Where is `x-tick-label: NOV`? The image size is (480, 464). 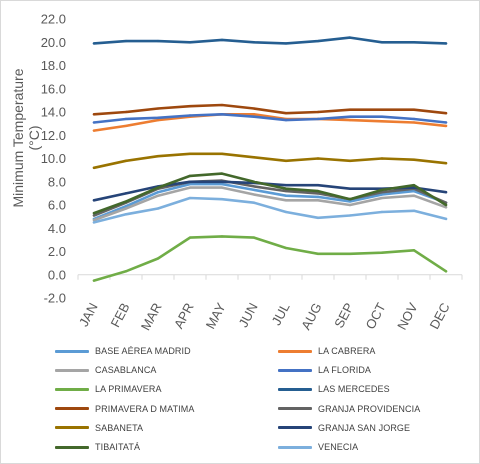 x-tick-label: NOV is located at coordinates (407, 316).